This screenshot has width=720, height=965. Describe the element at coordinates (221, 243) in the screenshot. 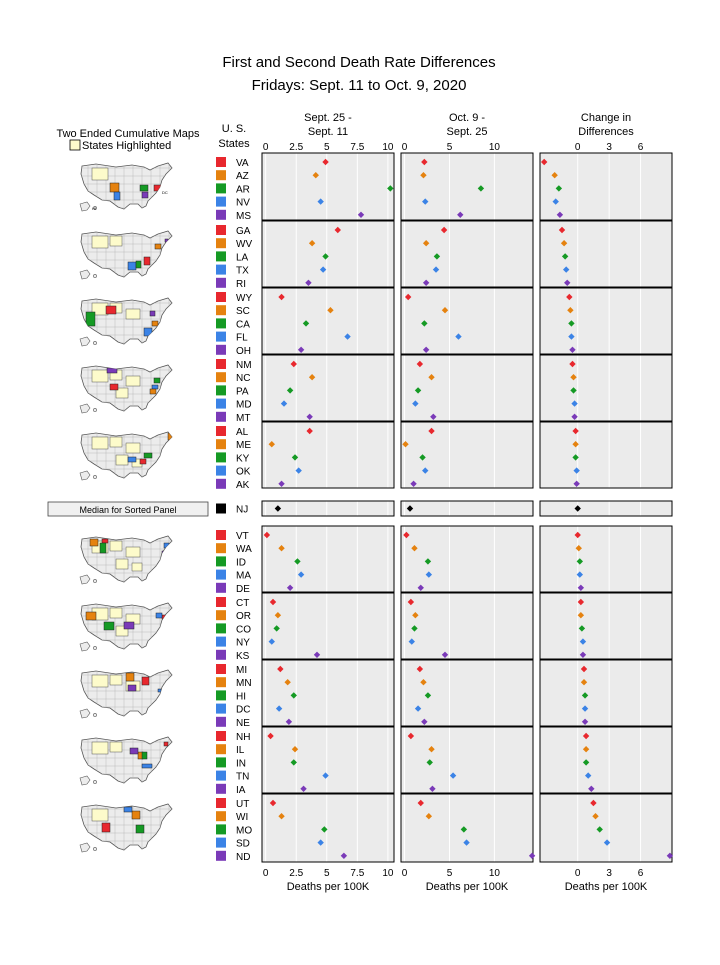

I see `state-swatch-wv` at that location.